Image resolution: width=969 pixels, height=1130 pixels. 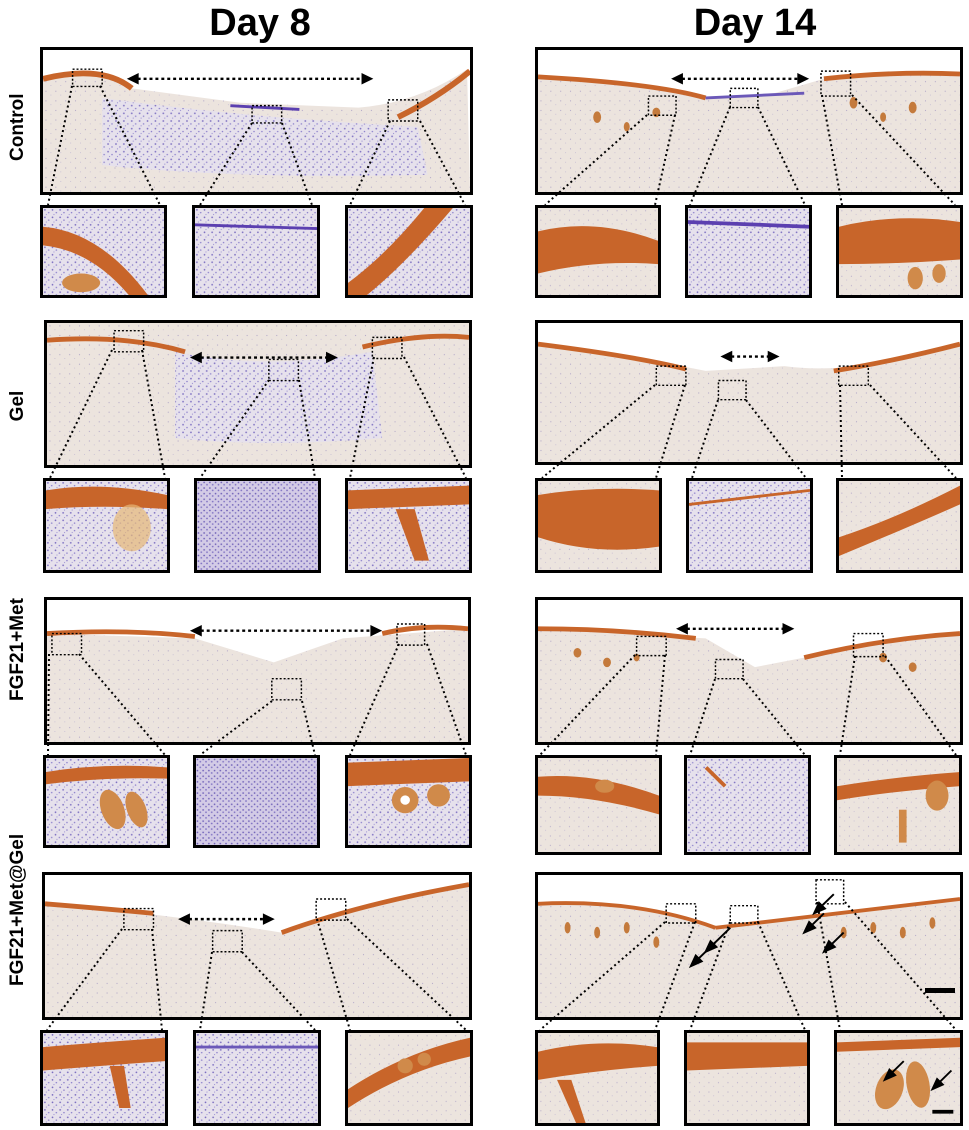 I want to click on control-day14-inset-center, so click(x=748, y=251).